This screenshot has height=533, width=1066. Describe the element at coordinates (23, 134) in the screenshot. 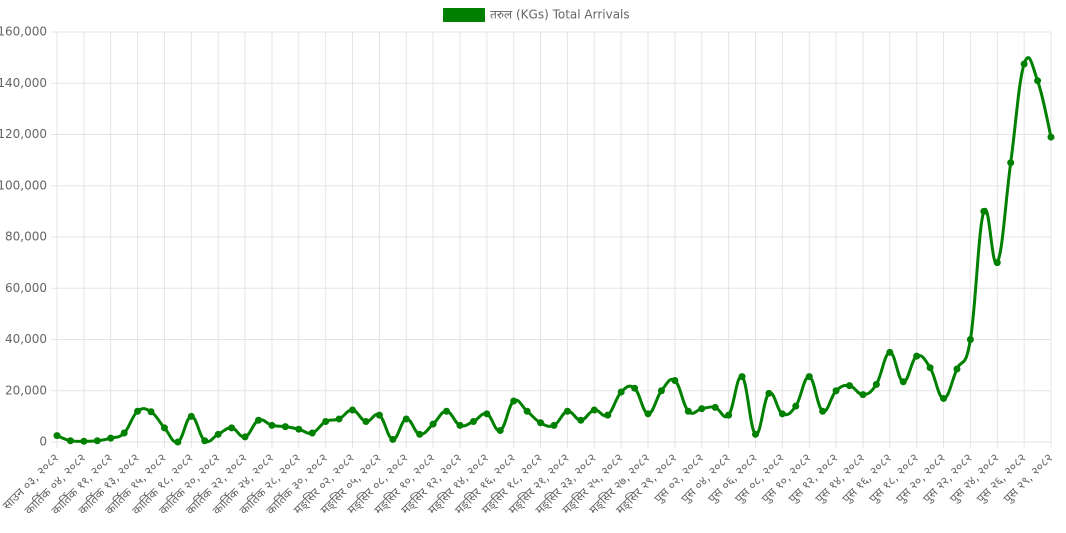

I see `y-tick-label: 120,000` at that location.